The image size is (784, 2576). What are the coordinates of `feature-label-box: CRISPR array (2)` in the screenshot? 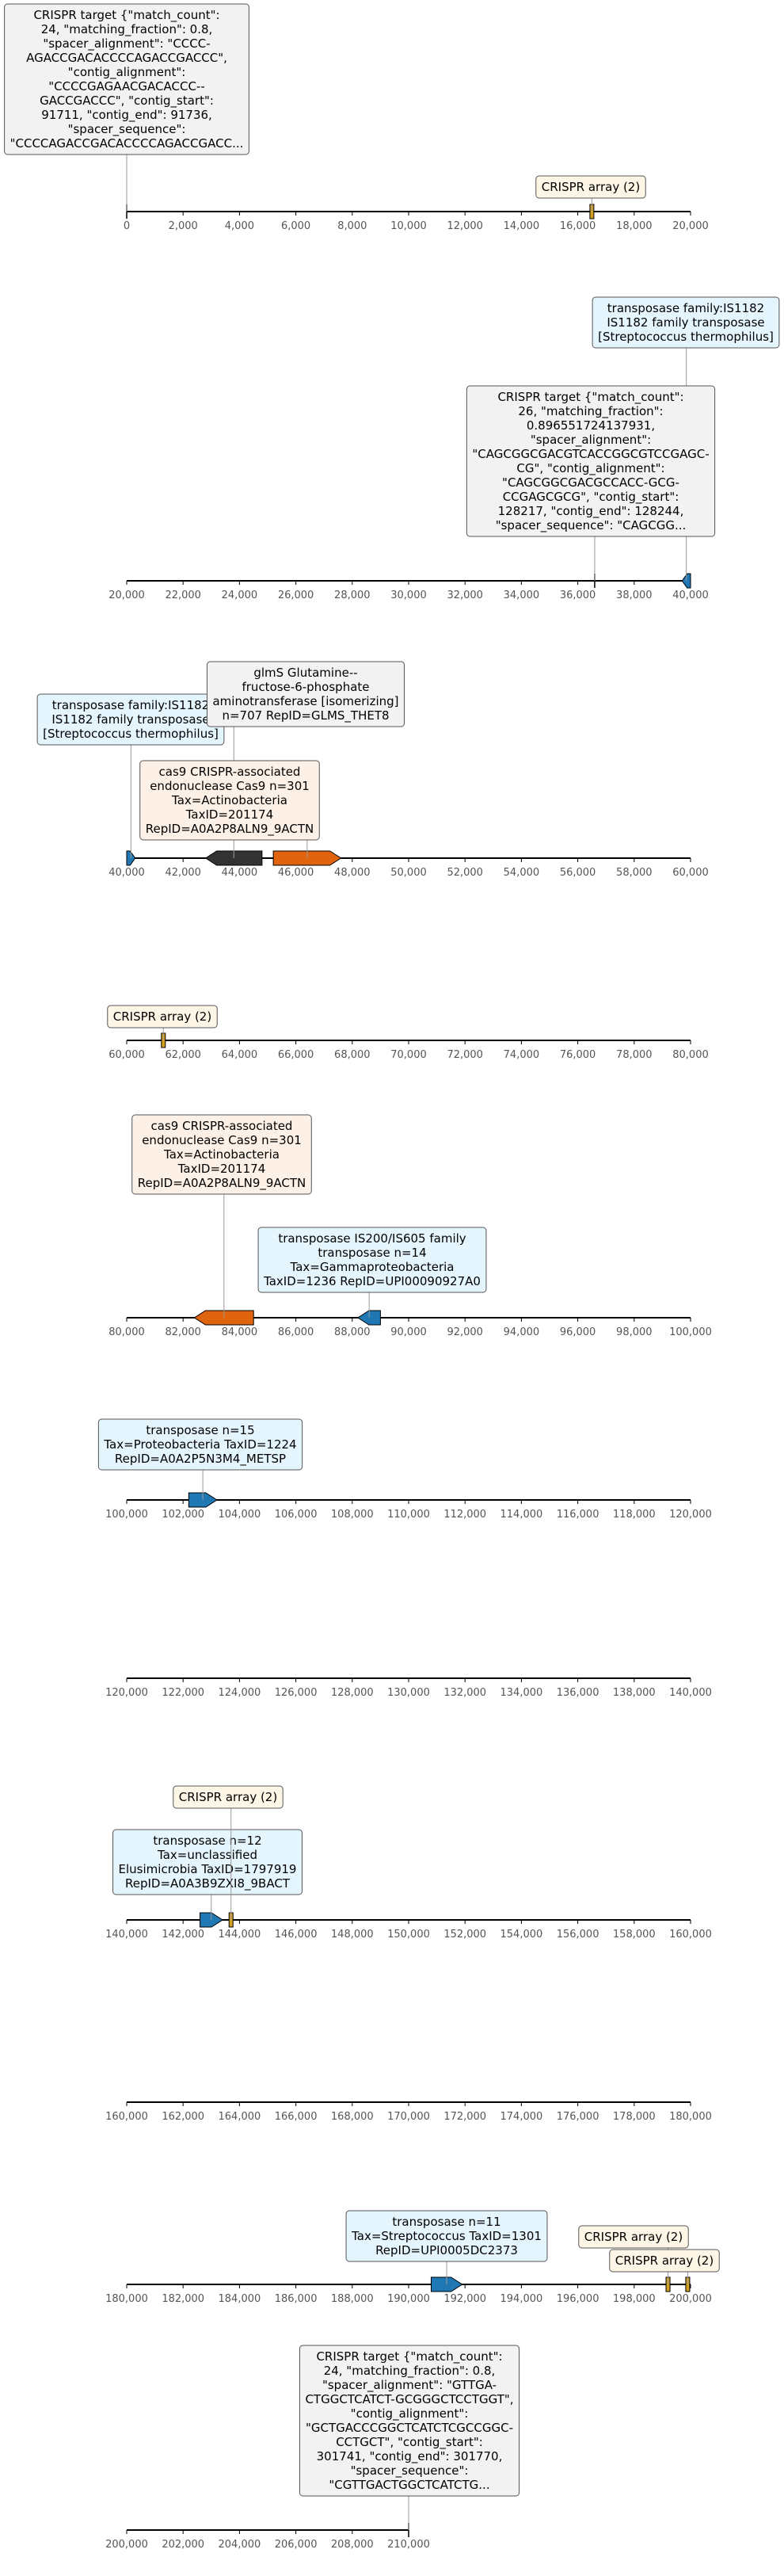 It's located at (664, 2261).